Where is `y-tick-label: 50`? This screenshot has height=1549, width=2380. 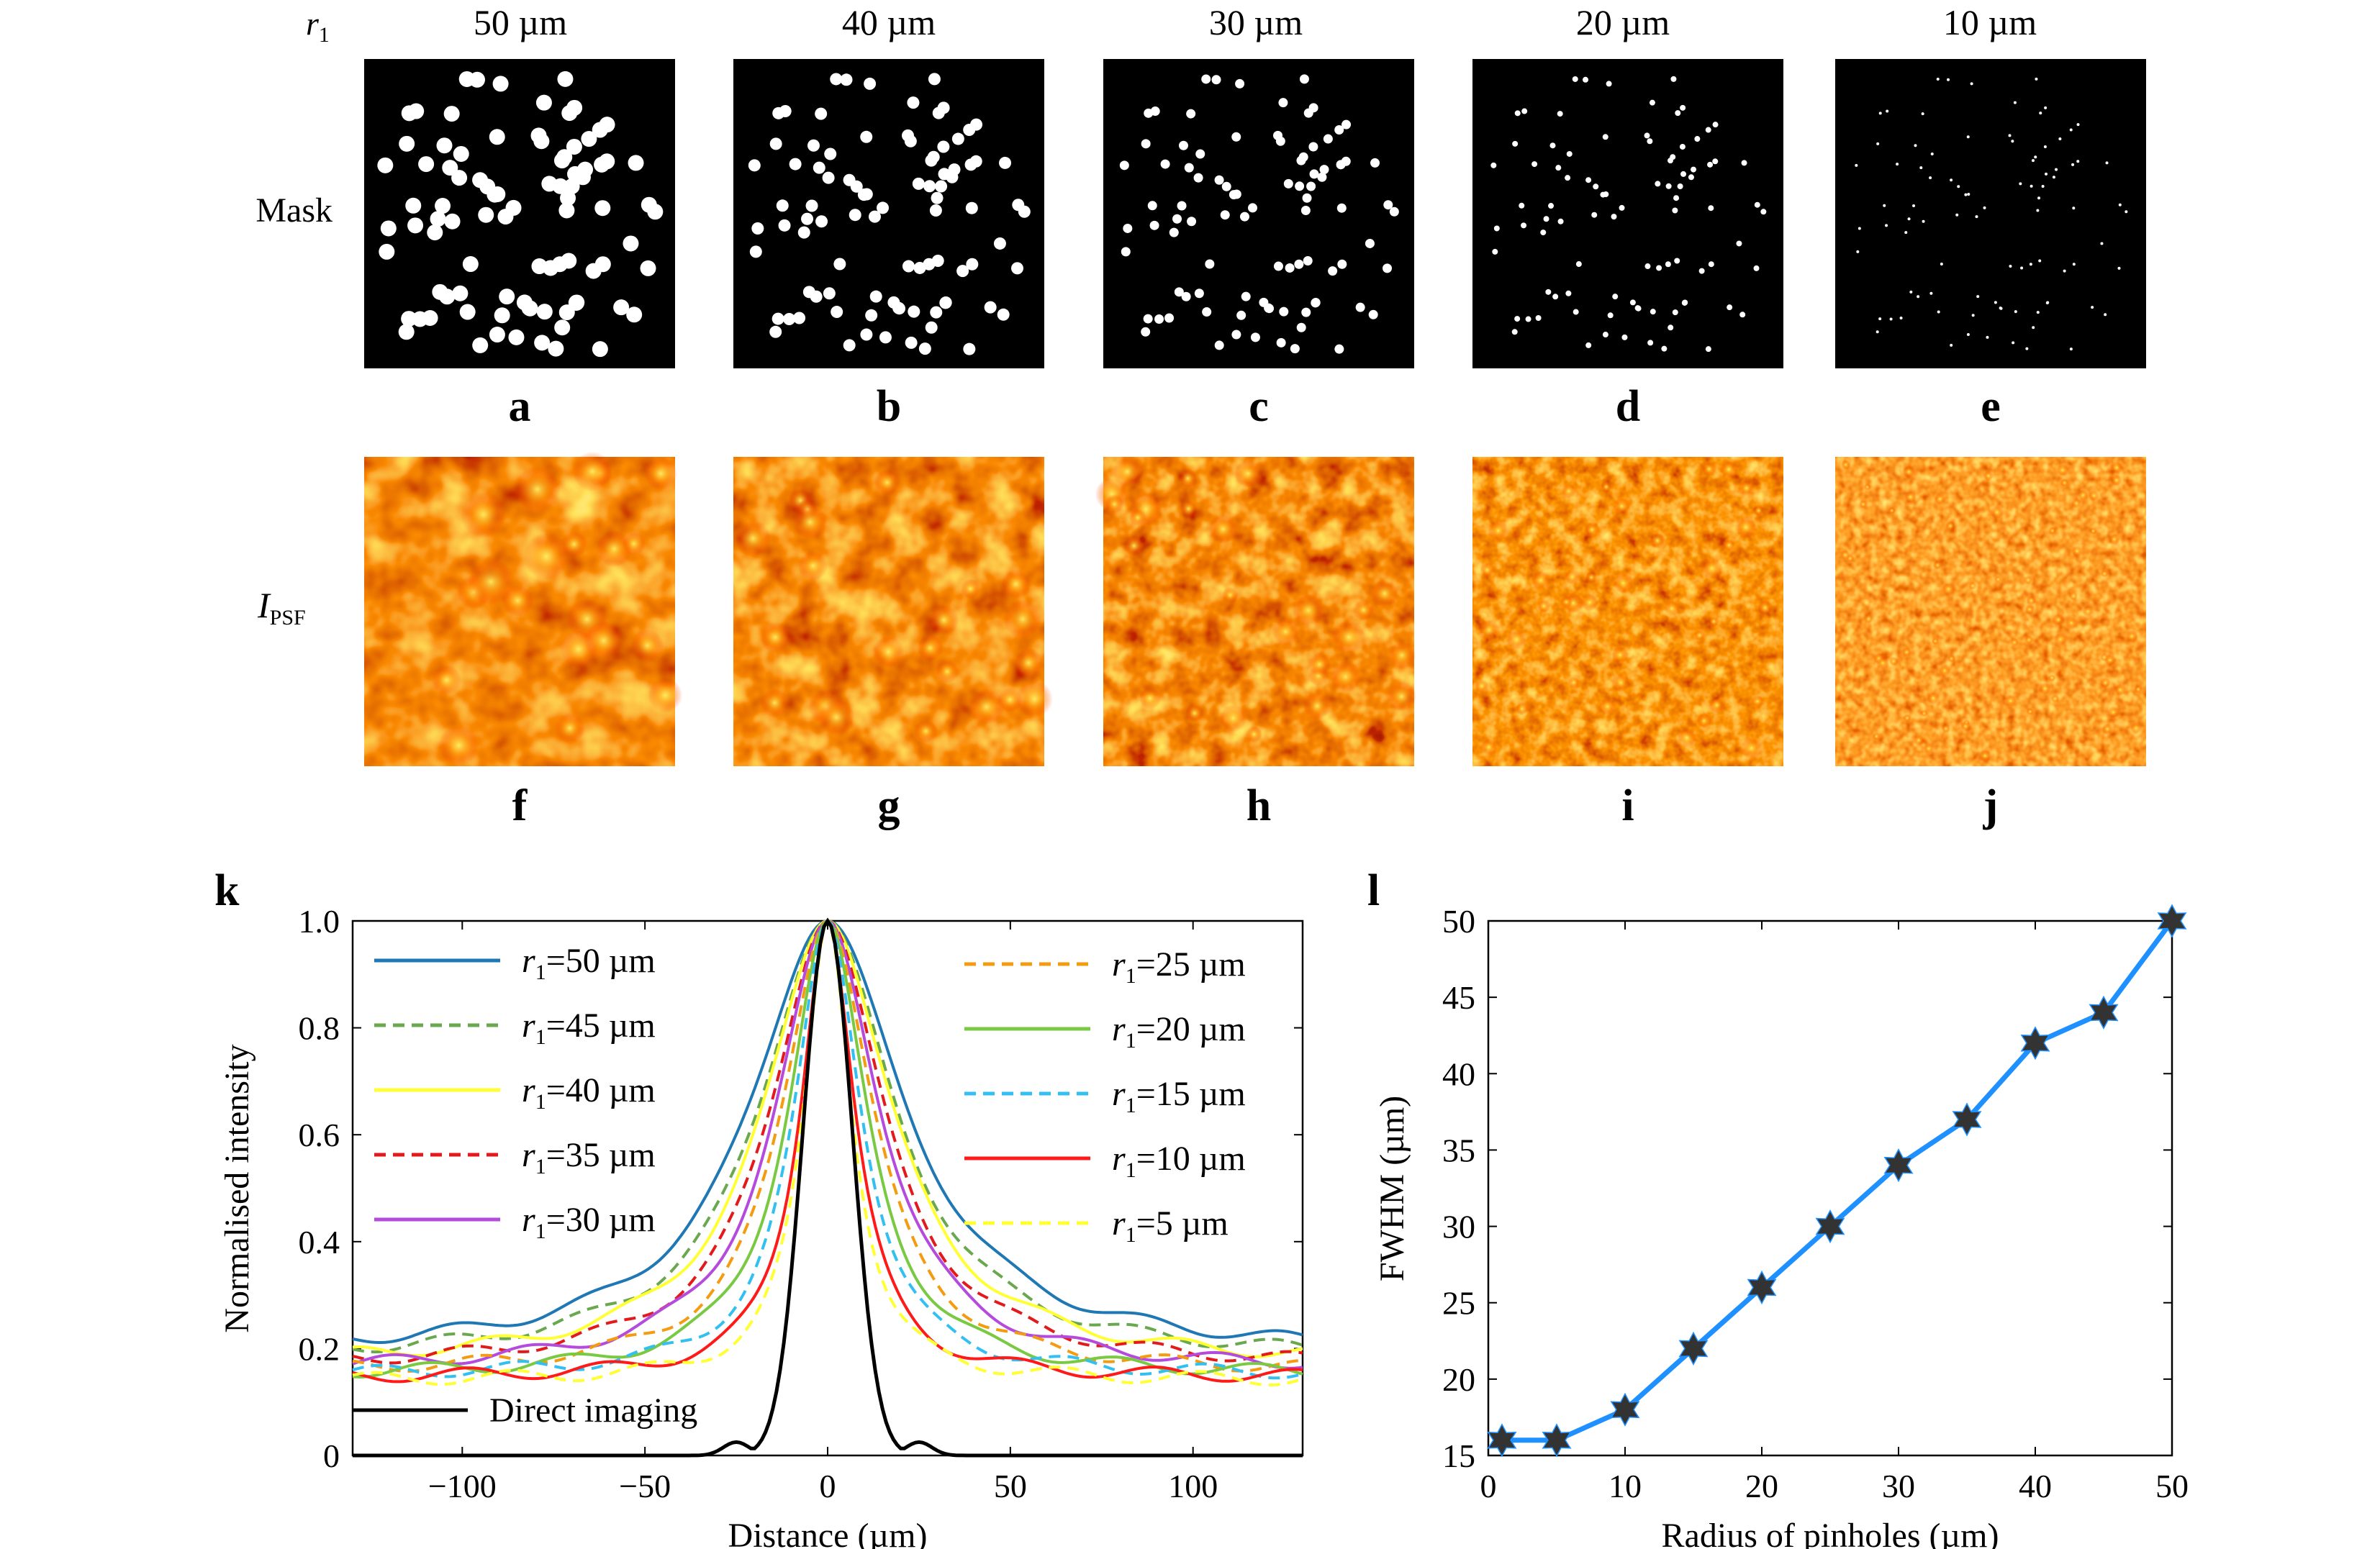
y-tick-label: 50 is located at coordinates (1458, 921).